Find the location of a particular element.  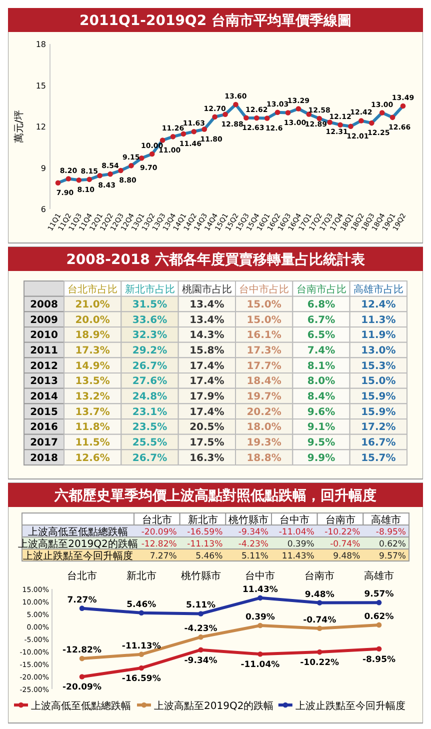

data-label: 8.4% is located at coordinates (321, 397).